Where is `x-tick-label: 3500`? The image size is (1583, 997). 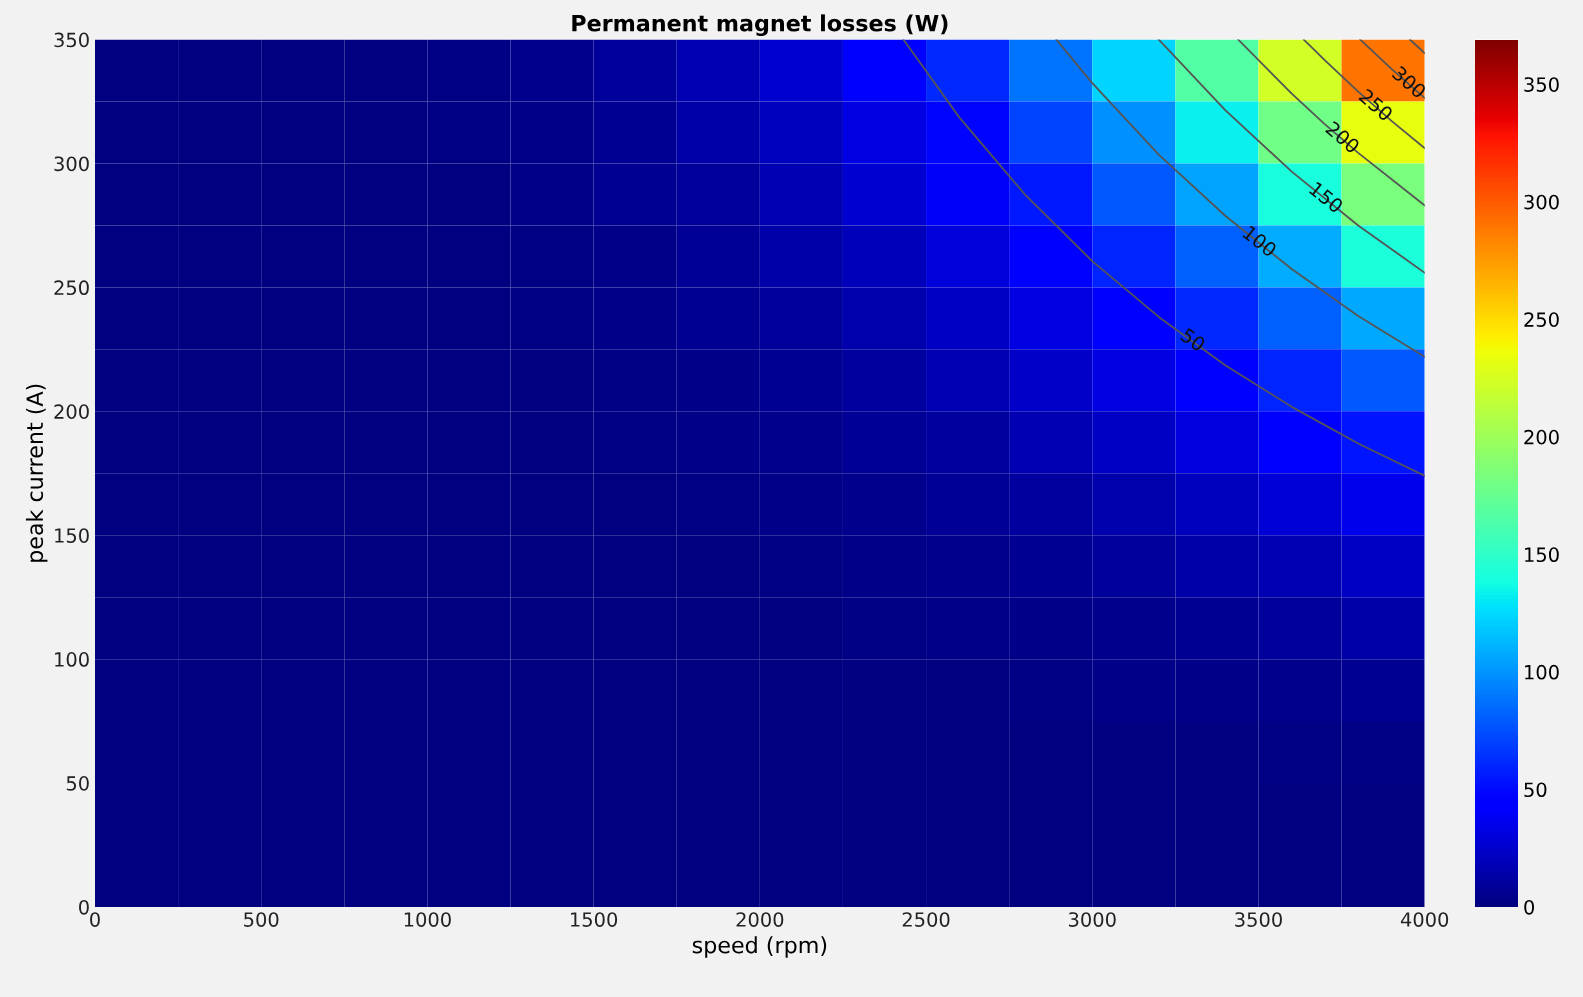 x-tick-label: 3500 is located at coordinates (1258, 919).